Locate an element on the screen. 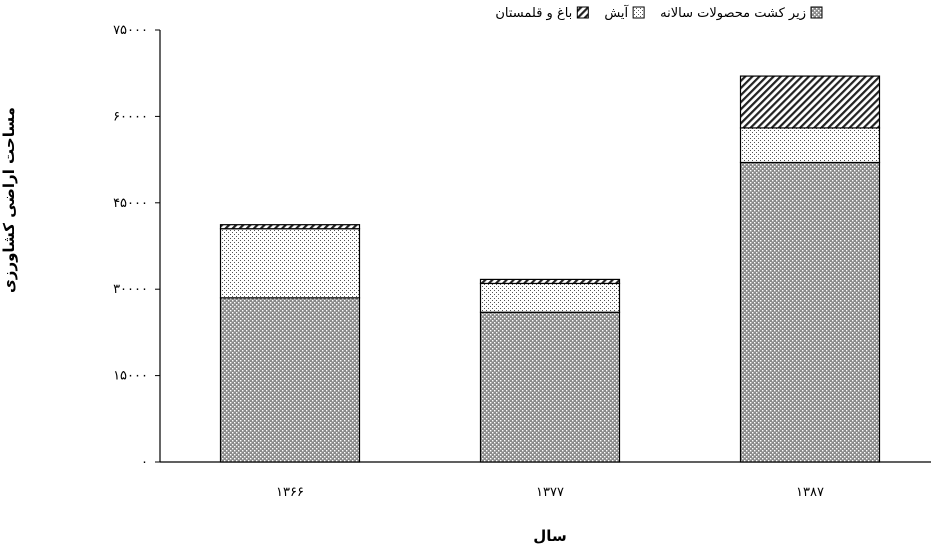  y-tick-label: ۱۵۰۰۰ is located at coordinates (130, 376).